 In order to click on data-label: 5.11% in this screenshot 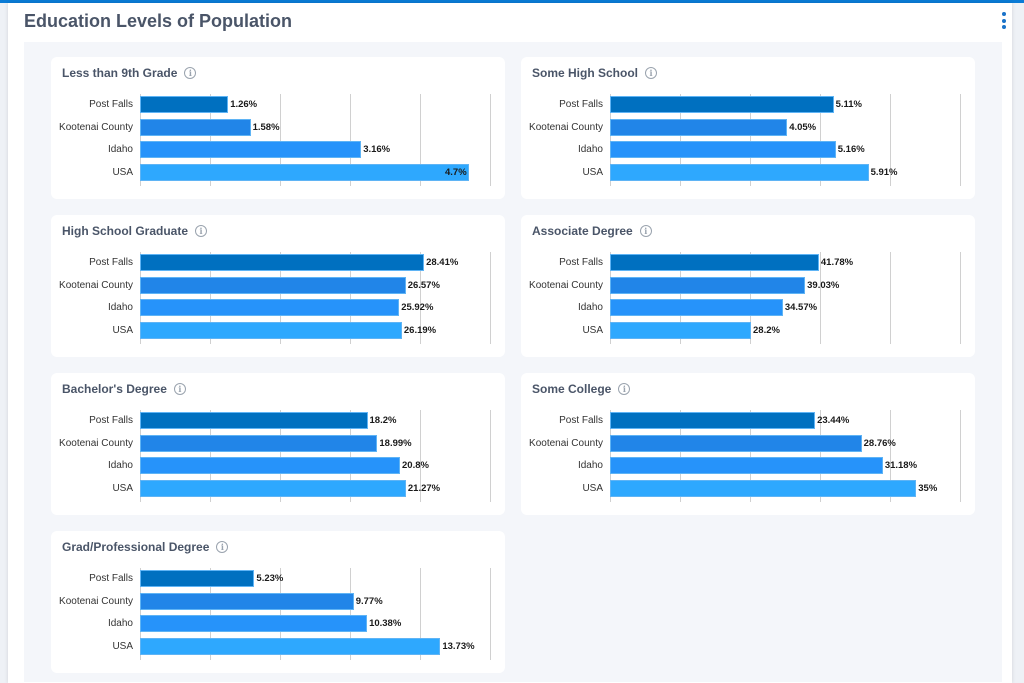, I will do `click(848, 104)`.